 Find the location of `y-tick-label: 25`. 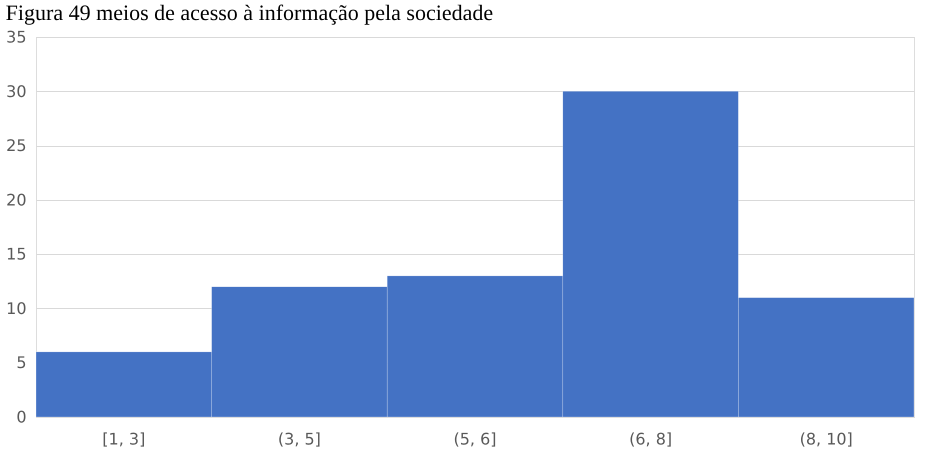

y-tick-label: 25 is located at coordinates (16, 146).